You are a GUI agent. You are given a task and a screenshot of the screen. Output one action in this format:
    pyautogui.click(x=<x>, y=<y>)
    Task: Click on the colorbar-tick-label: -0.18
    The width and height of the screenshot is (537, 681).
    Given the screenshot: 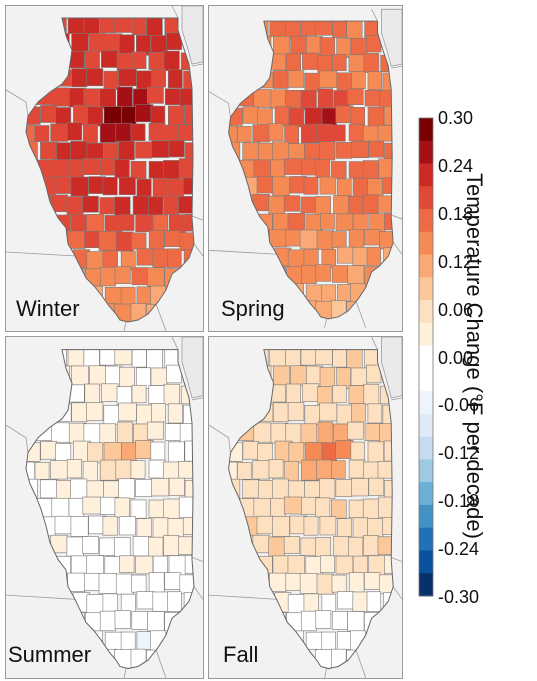 What is the action you would take?
    pyautogui.click(x=459, y=501)
    